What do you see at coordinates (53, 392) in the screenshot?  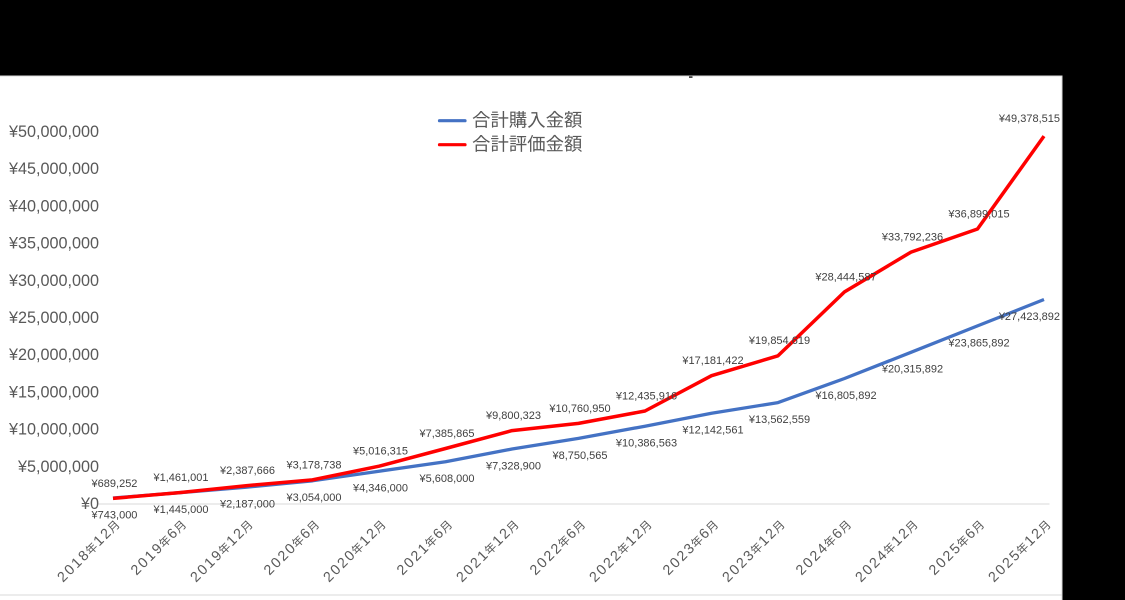 I see `svg-text: ¥15,000,000` at bounding box center [53, 392].